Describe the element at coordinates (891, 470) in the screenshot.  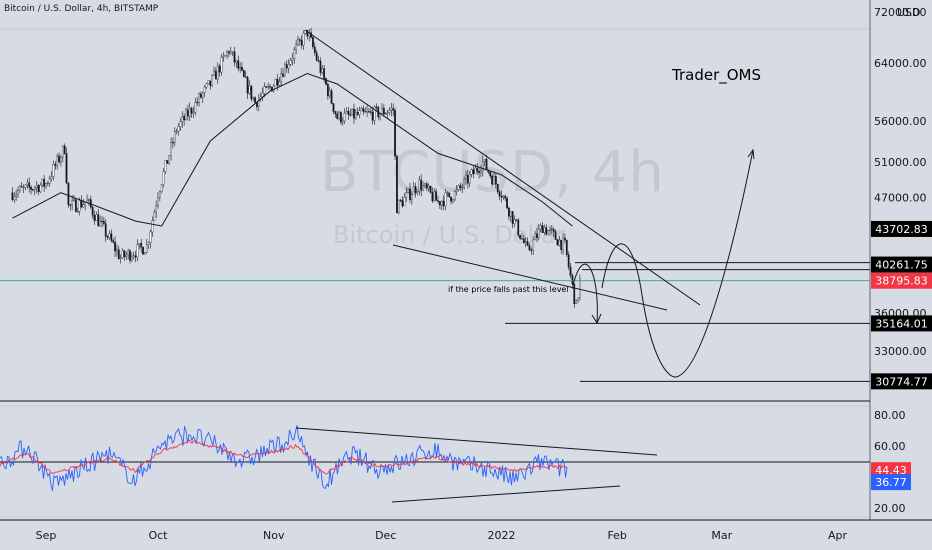
I see `rsi-value-text: 44.43` at that location.